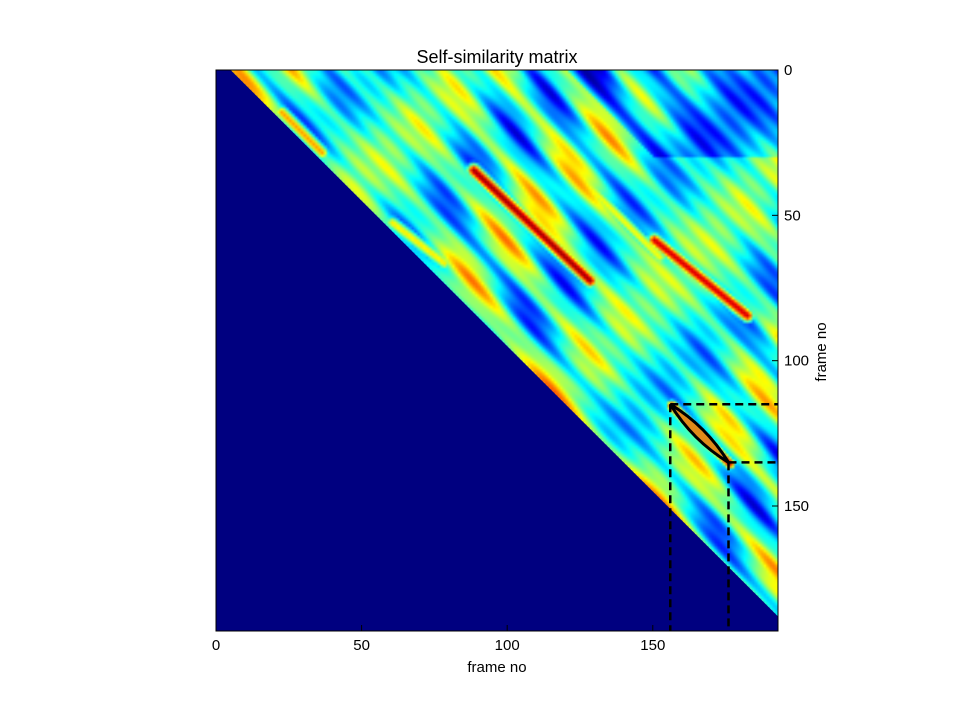  Describe the element at coordinates (438, 639) in the screenshot. I see `x-axis-ticks: 0 50 100 150` at that location.